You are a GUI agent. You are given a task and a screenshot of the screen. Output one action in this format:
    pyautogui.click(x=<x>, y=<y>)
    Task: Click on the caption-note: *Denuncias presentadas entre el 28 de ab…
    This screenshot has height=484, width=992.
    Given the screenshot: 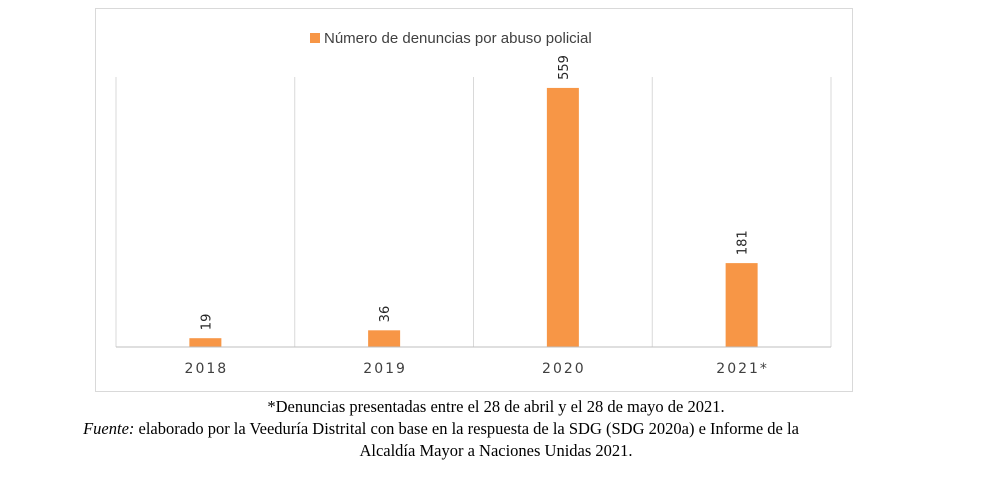 What is the action you would take?
    pyautogui.click(x=496, y=406)
    